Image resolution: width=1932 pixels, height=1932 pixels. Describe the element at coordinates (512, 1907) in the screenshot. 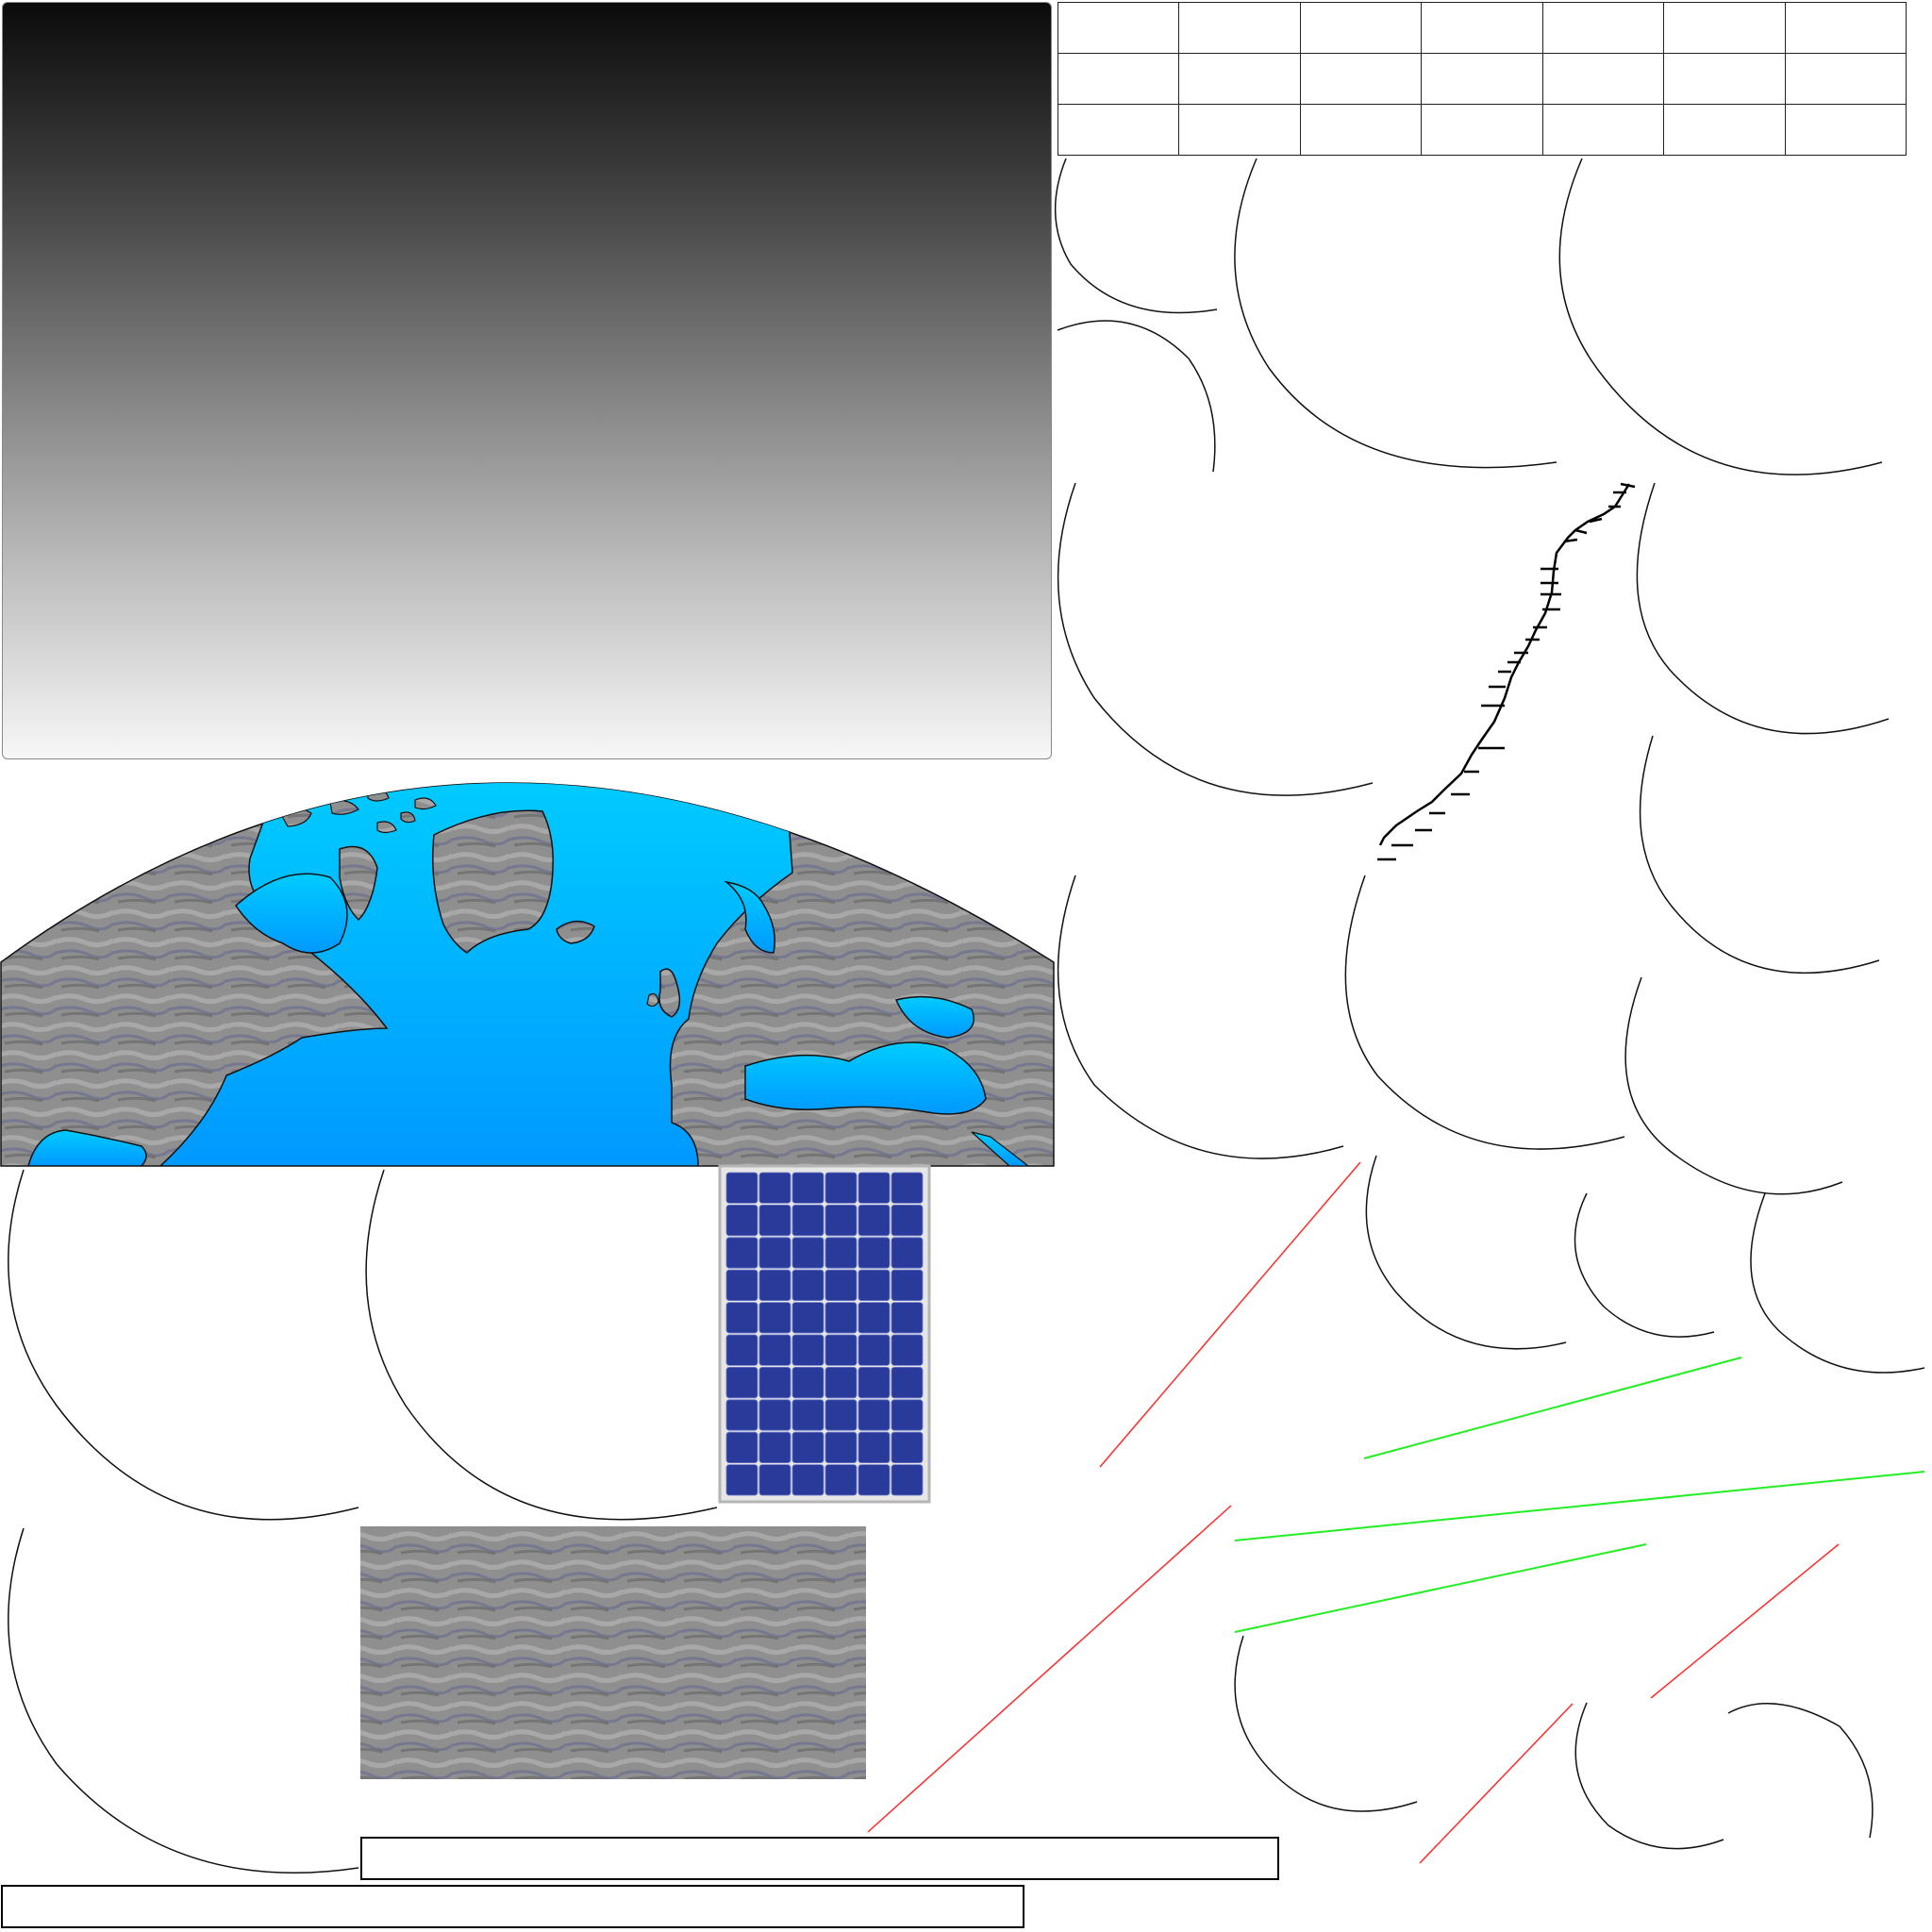

I see `text-bar-lower` at that location.